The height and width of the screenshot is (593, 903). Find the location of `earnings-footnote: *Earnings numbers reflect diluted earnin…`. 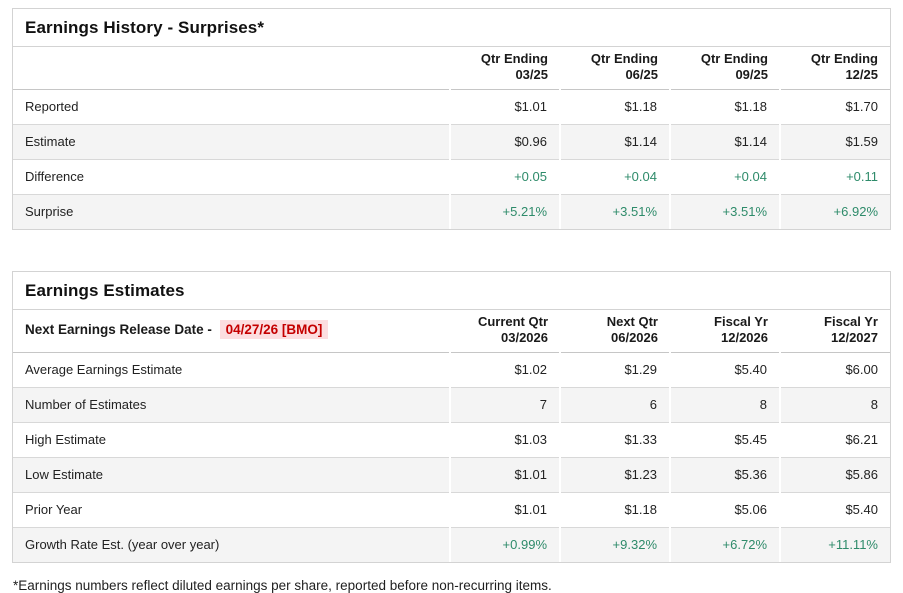

earnings-footnote: *Earnings numbers reflect diluted earnin… is located at coordinates (282, 585).